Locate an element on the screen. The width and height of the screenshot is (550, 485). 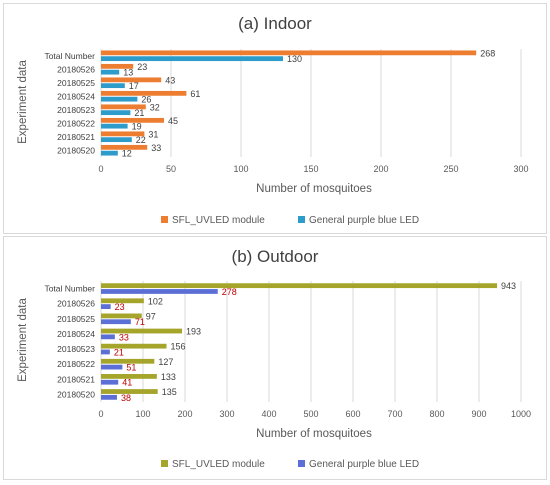
data-label: 45 is located at coordinates (173, 121).